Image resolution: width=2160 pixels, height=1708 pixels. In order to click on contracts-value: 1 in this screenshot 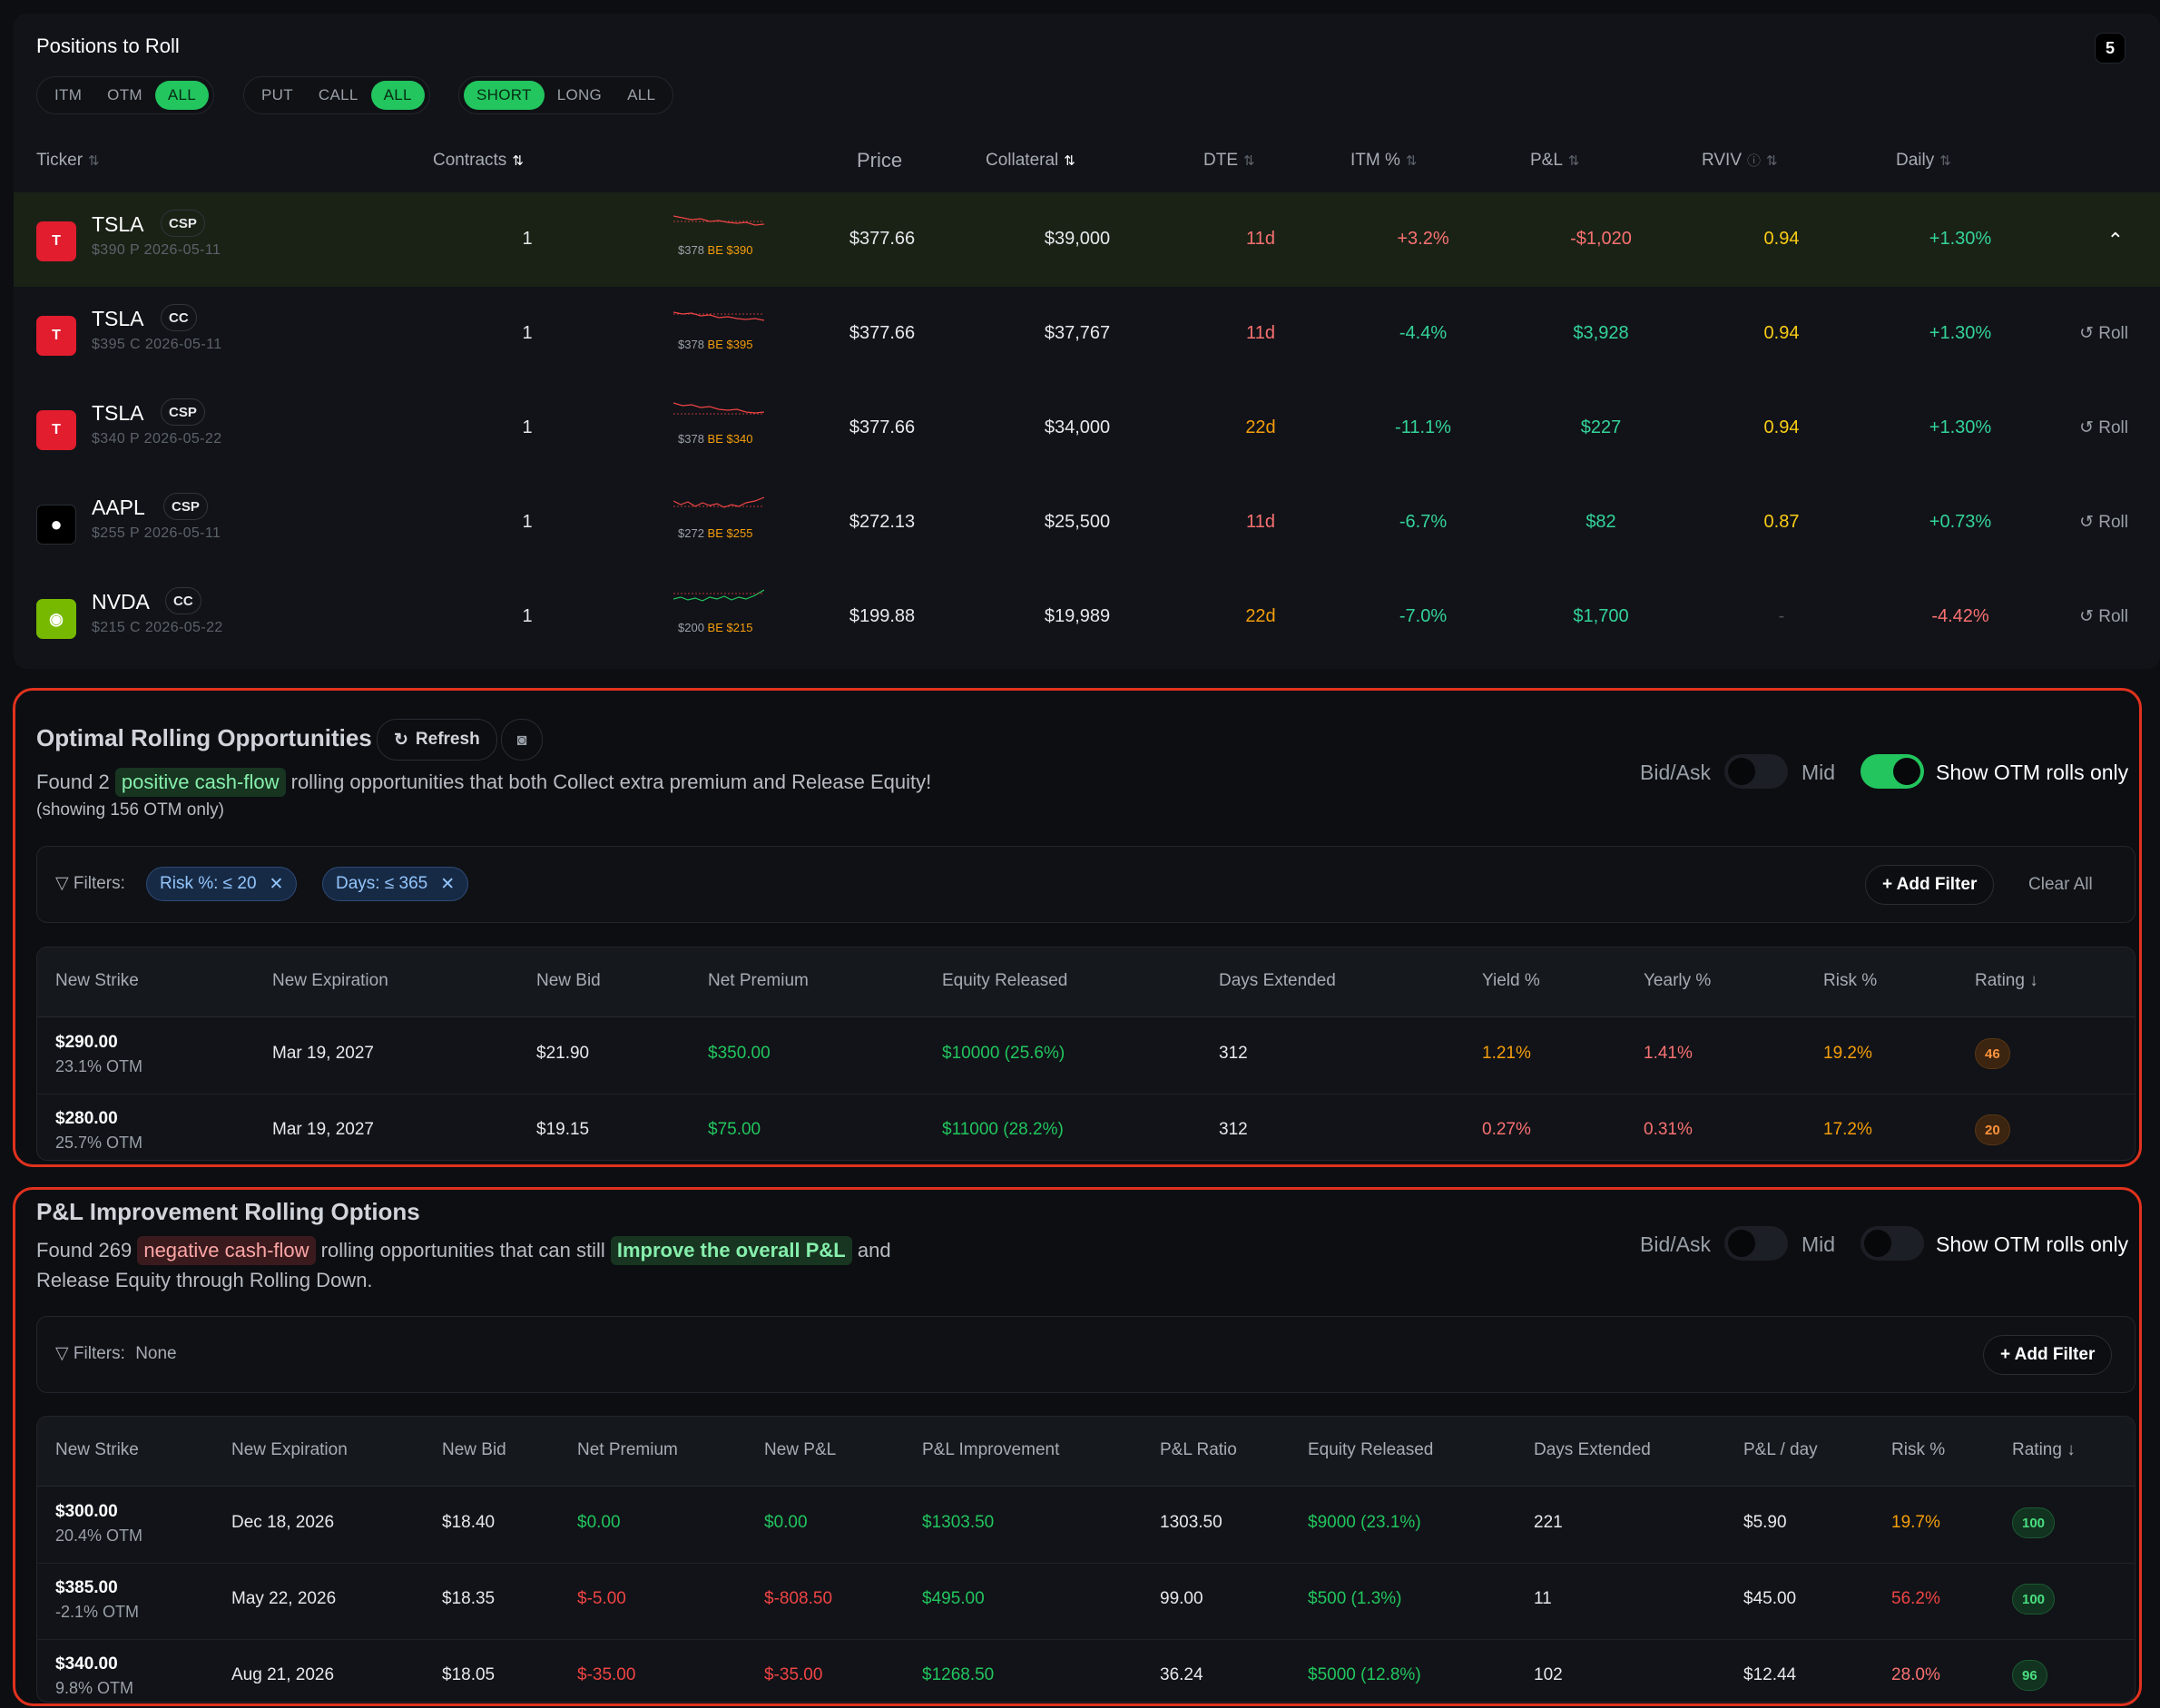, I will do `click(527, 239)`.